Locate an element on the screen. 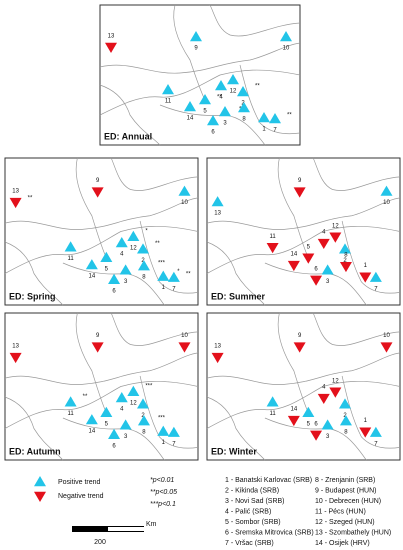 The height and width of the screenshot is (550, 403). station-name: 8 - Zrenjanin (SRB) is located at coordinates (345, 480).